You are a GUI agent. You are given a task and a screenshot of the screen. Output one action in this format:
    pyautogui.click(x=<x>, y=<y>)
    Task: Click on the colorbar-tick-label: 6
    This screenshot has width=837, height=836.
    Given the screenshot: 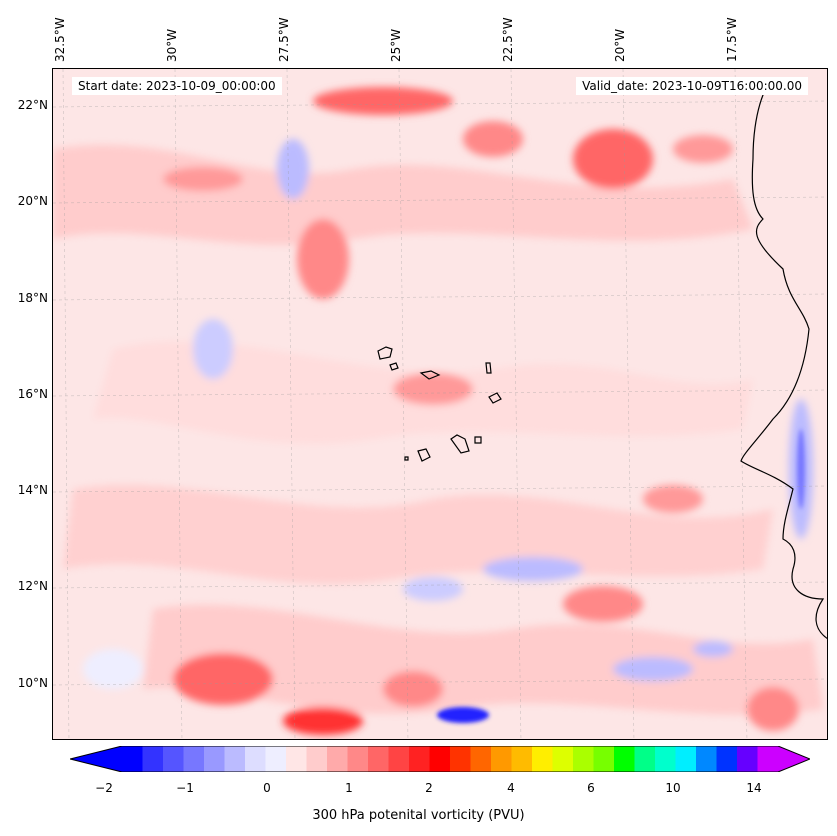 What is the action you would take?
    pyautogui.click(x=591, y=788)
    